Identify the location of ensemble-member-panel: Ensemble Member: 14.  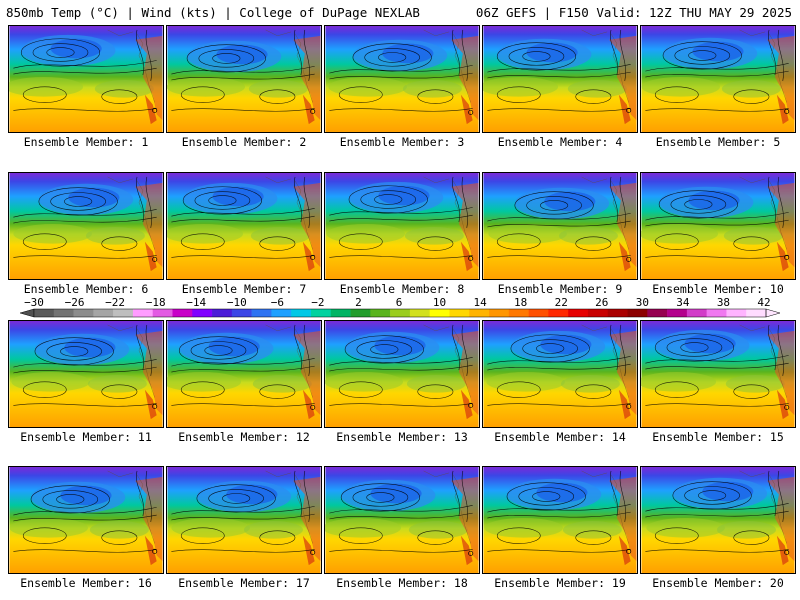
(560, 382).